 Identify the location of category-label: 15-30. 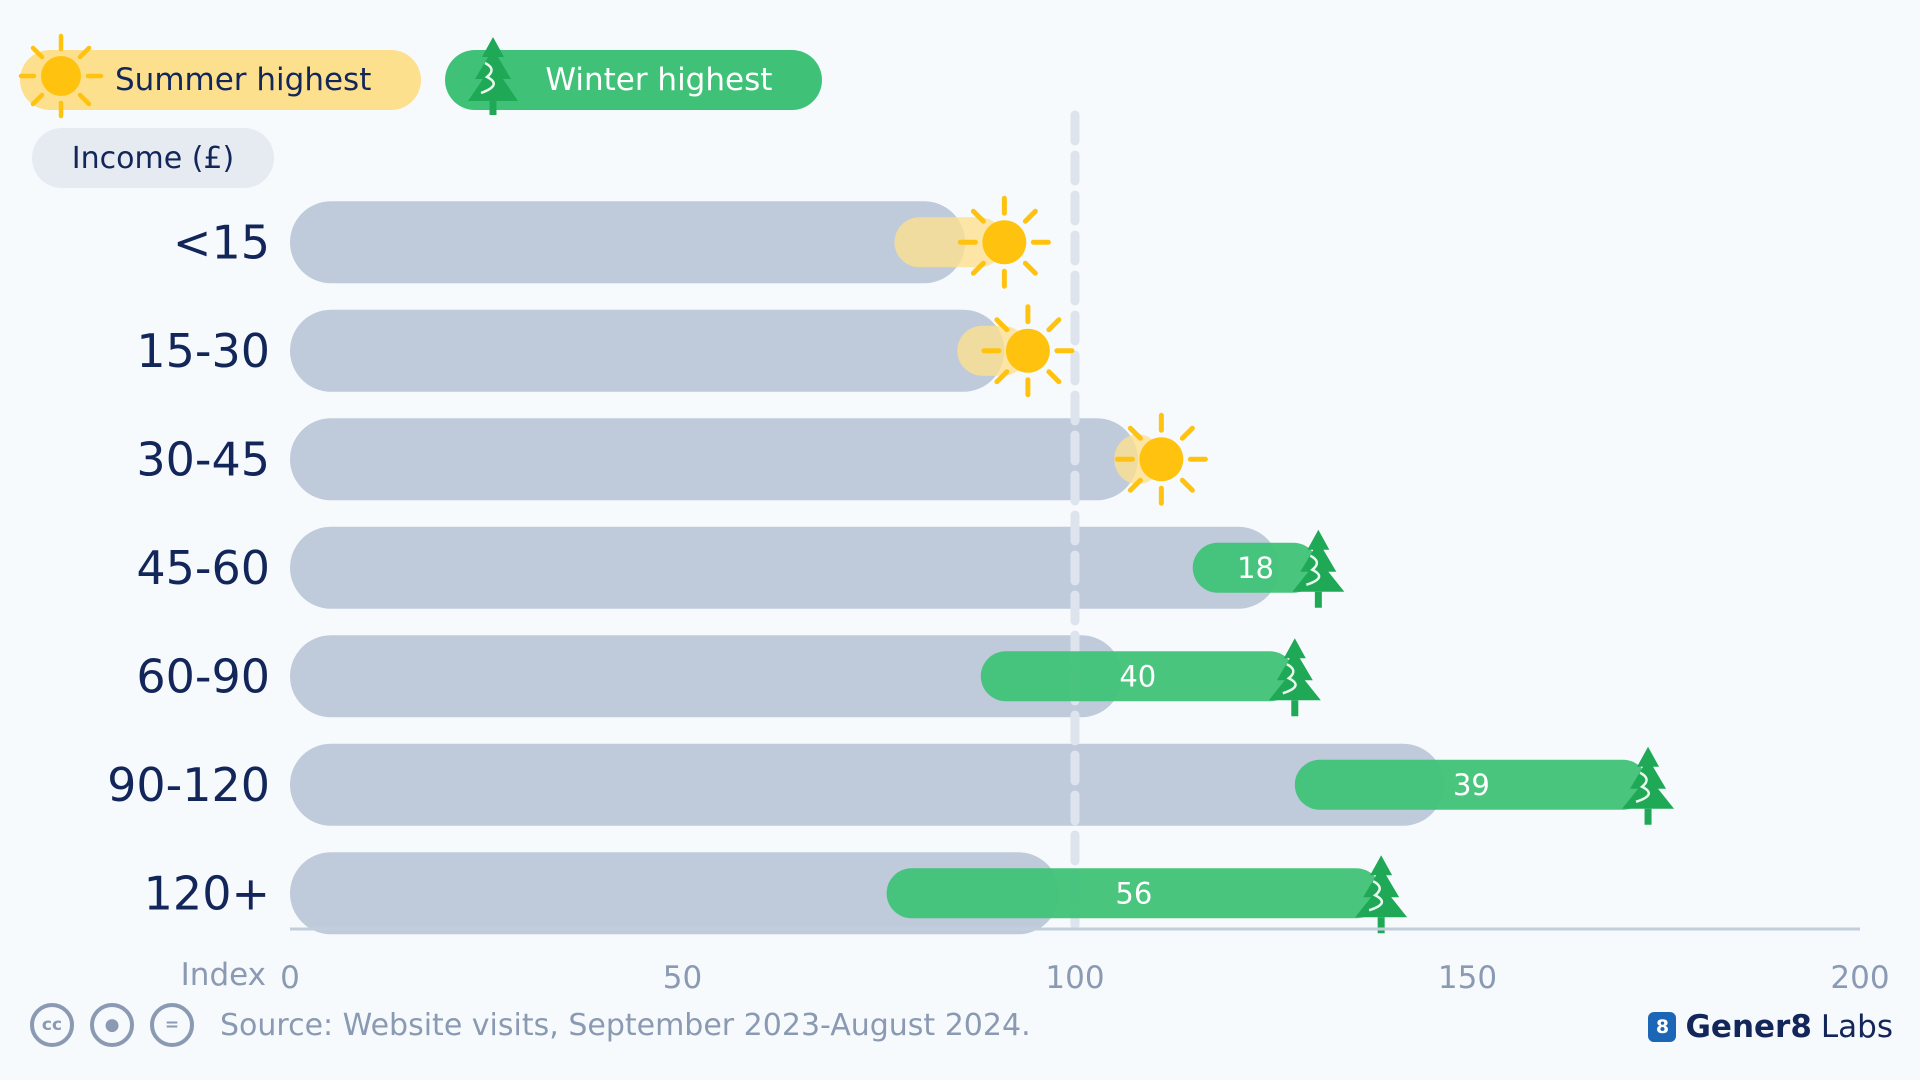
(203, 351).